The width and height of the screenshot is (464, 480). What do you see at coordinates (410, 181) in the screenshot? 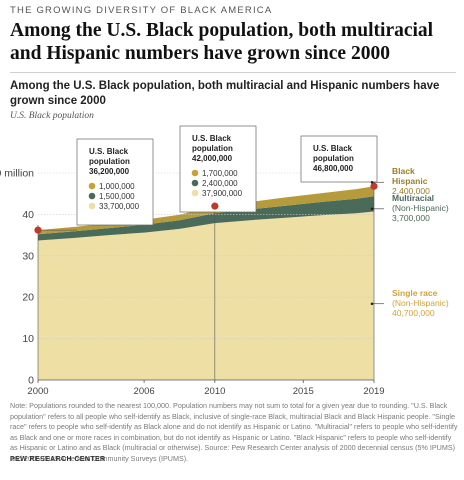
I see `series-label: Hispanic` at bounding box center [410, 181].